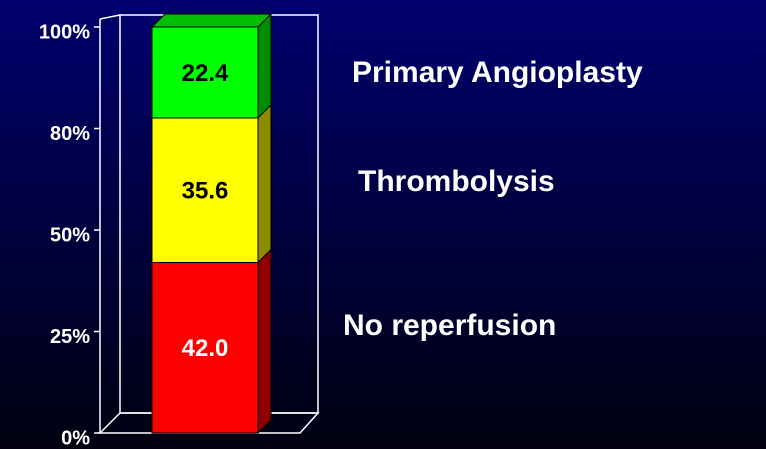 The height and width of the screenshot is (449, 766). I want to click on y-tick-label: 50%, so click(70, 235).